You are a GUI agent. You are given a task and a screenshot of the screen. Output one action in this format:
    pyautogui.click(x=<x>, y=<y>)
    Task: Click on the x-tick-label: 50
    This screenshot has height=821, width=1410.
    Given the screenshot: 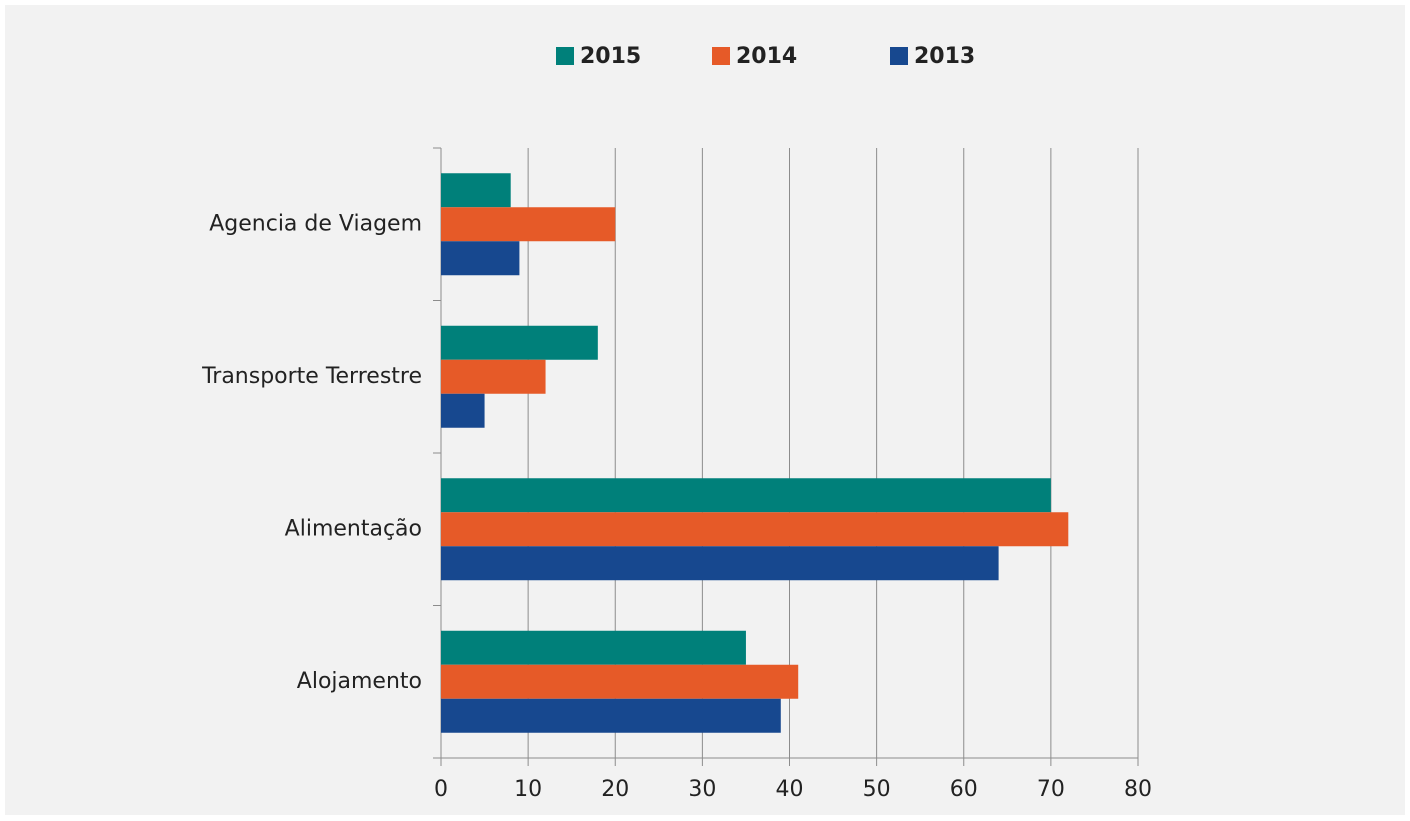 What is the action you would take?
    pyautogui.click(x=877, y=789)
    